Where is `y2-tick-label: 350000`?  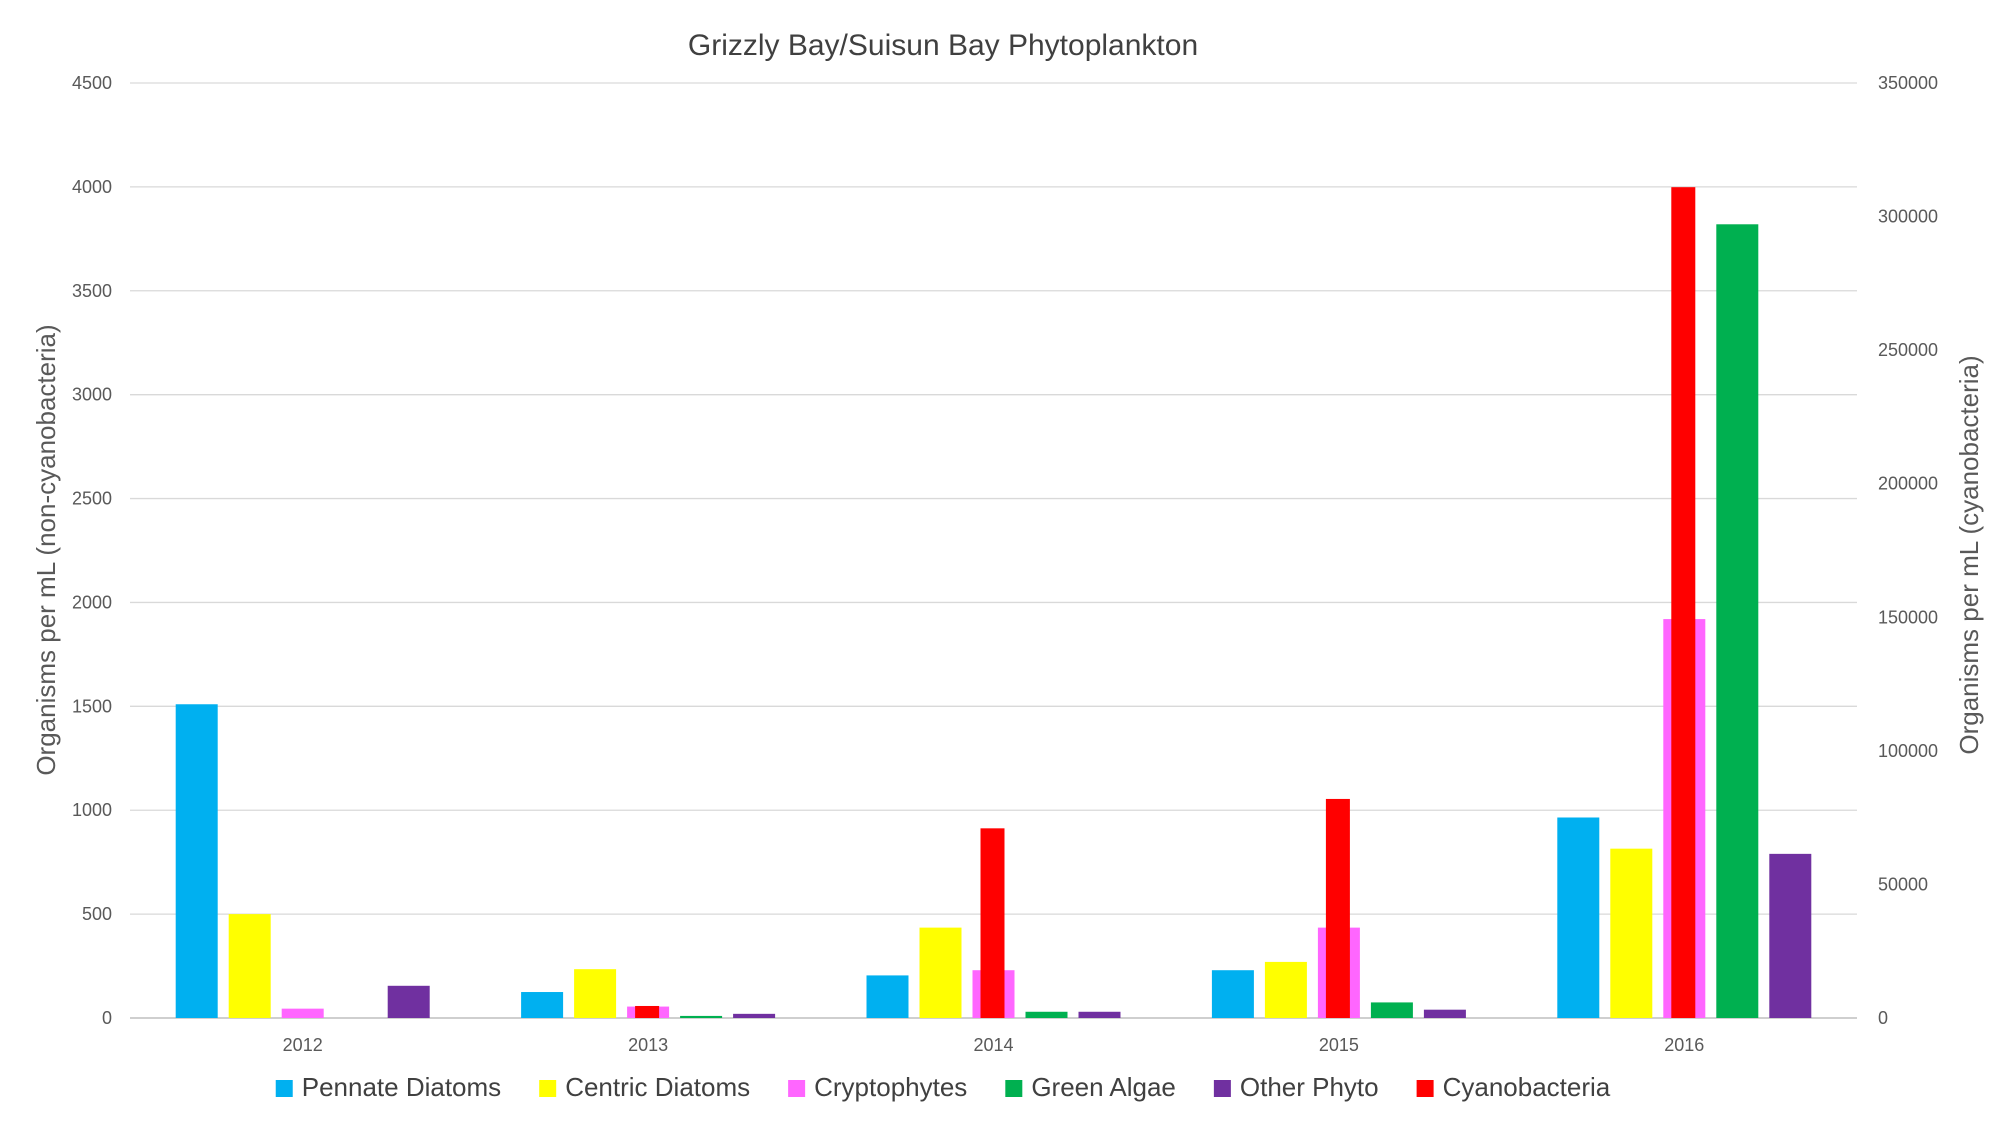
y2-tick-label: 350000 is located at coordinates (1908, 83).